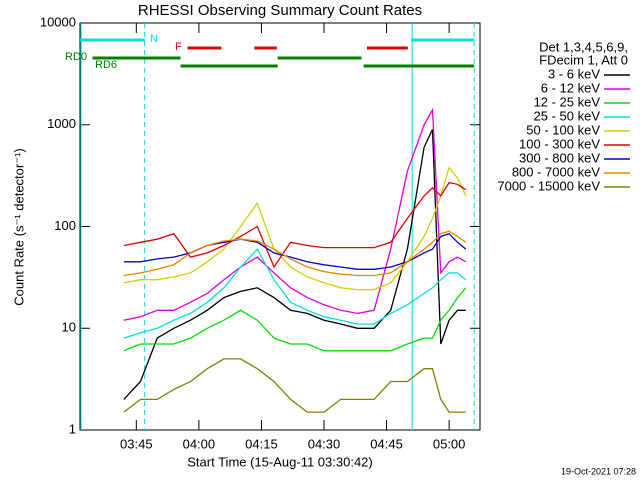 The height and width of the screenshot is (480, 640). What do you see at coordinates (449, 443) in the screenshot?
I see `x-tick-label: 05:00` at bounding box center [449, 443].